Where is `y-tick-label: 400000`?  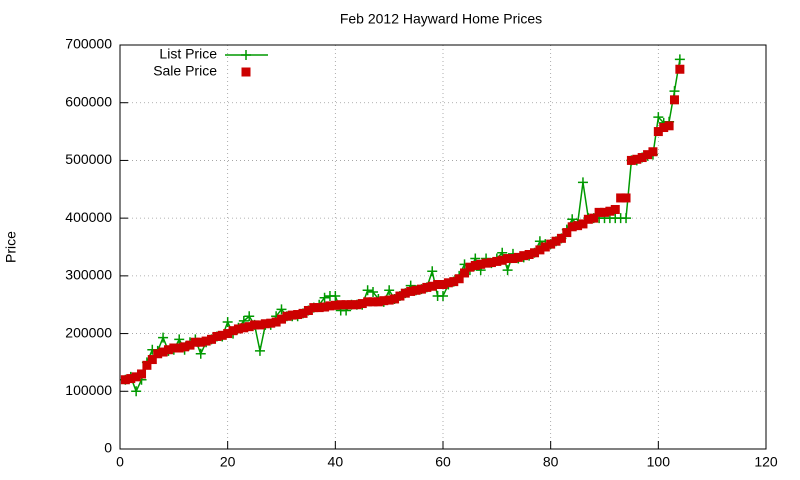
y-tick-label: 400000 is located at coordinates (88, 217).